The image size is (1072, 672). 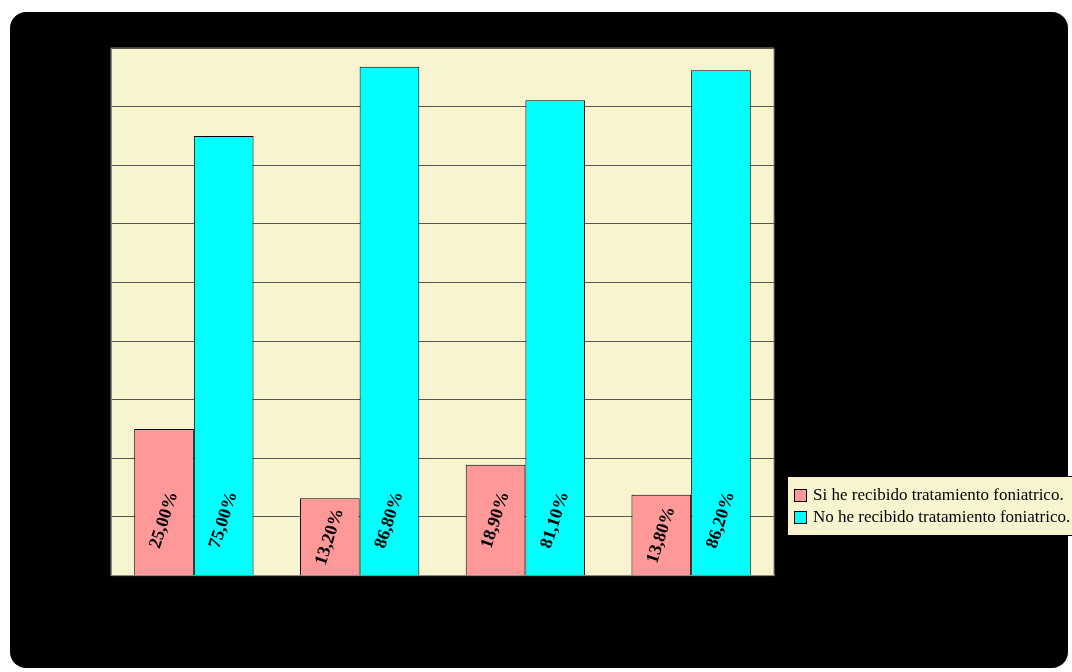 What do you see at coordinates (938, 495) in the screenshot?
I see `legend-label: Si he recibido tratamiento foniatrico.` at bounding box center [938, 495].